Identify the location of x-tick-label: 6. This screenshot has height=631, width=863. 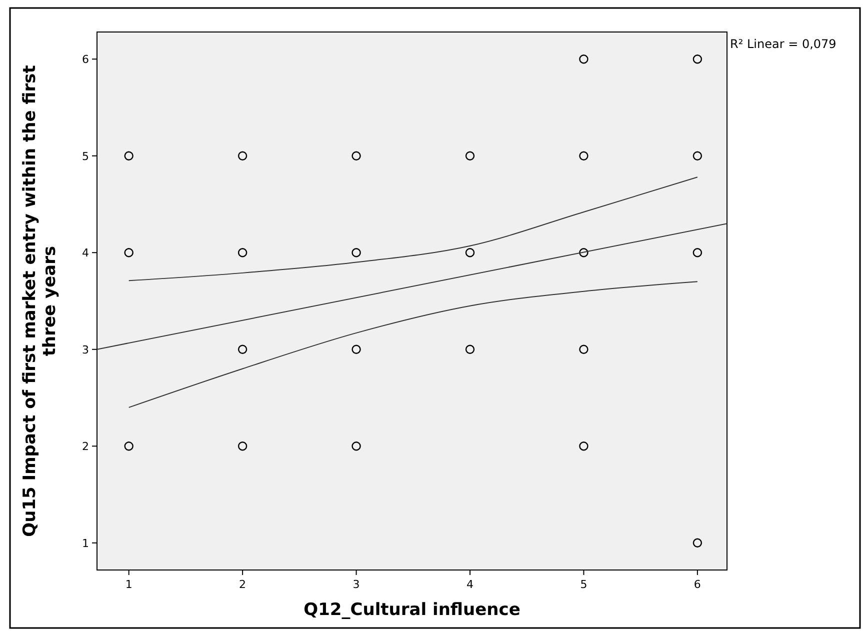
(697, 584).